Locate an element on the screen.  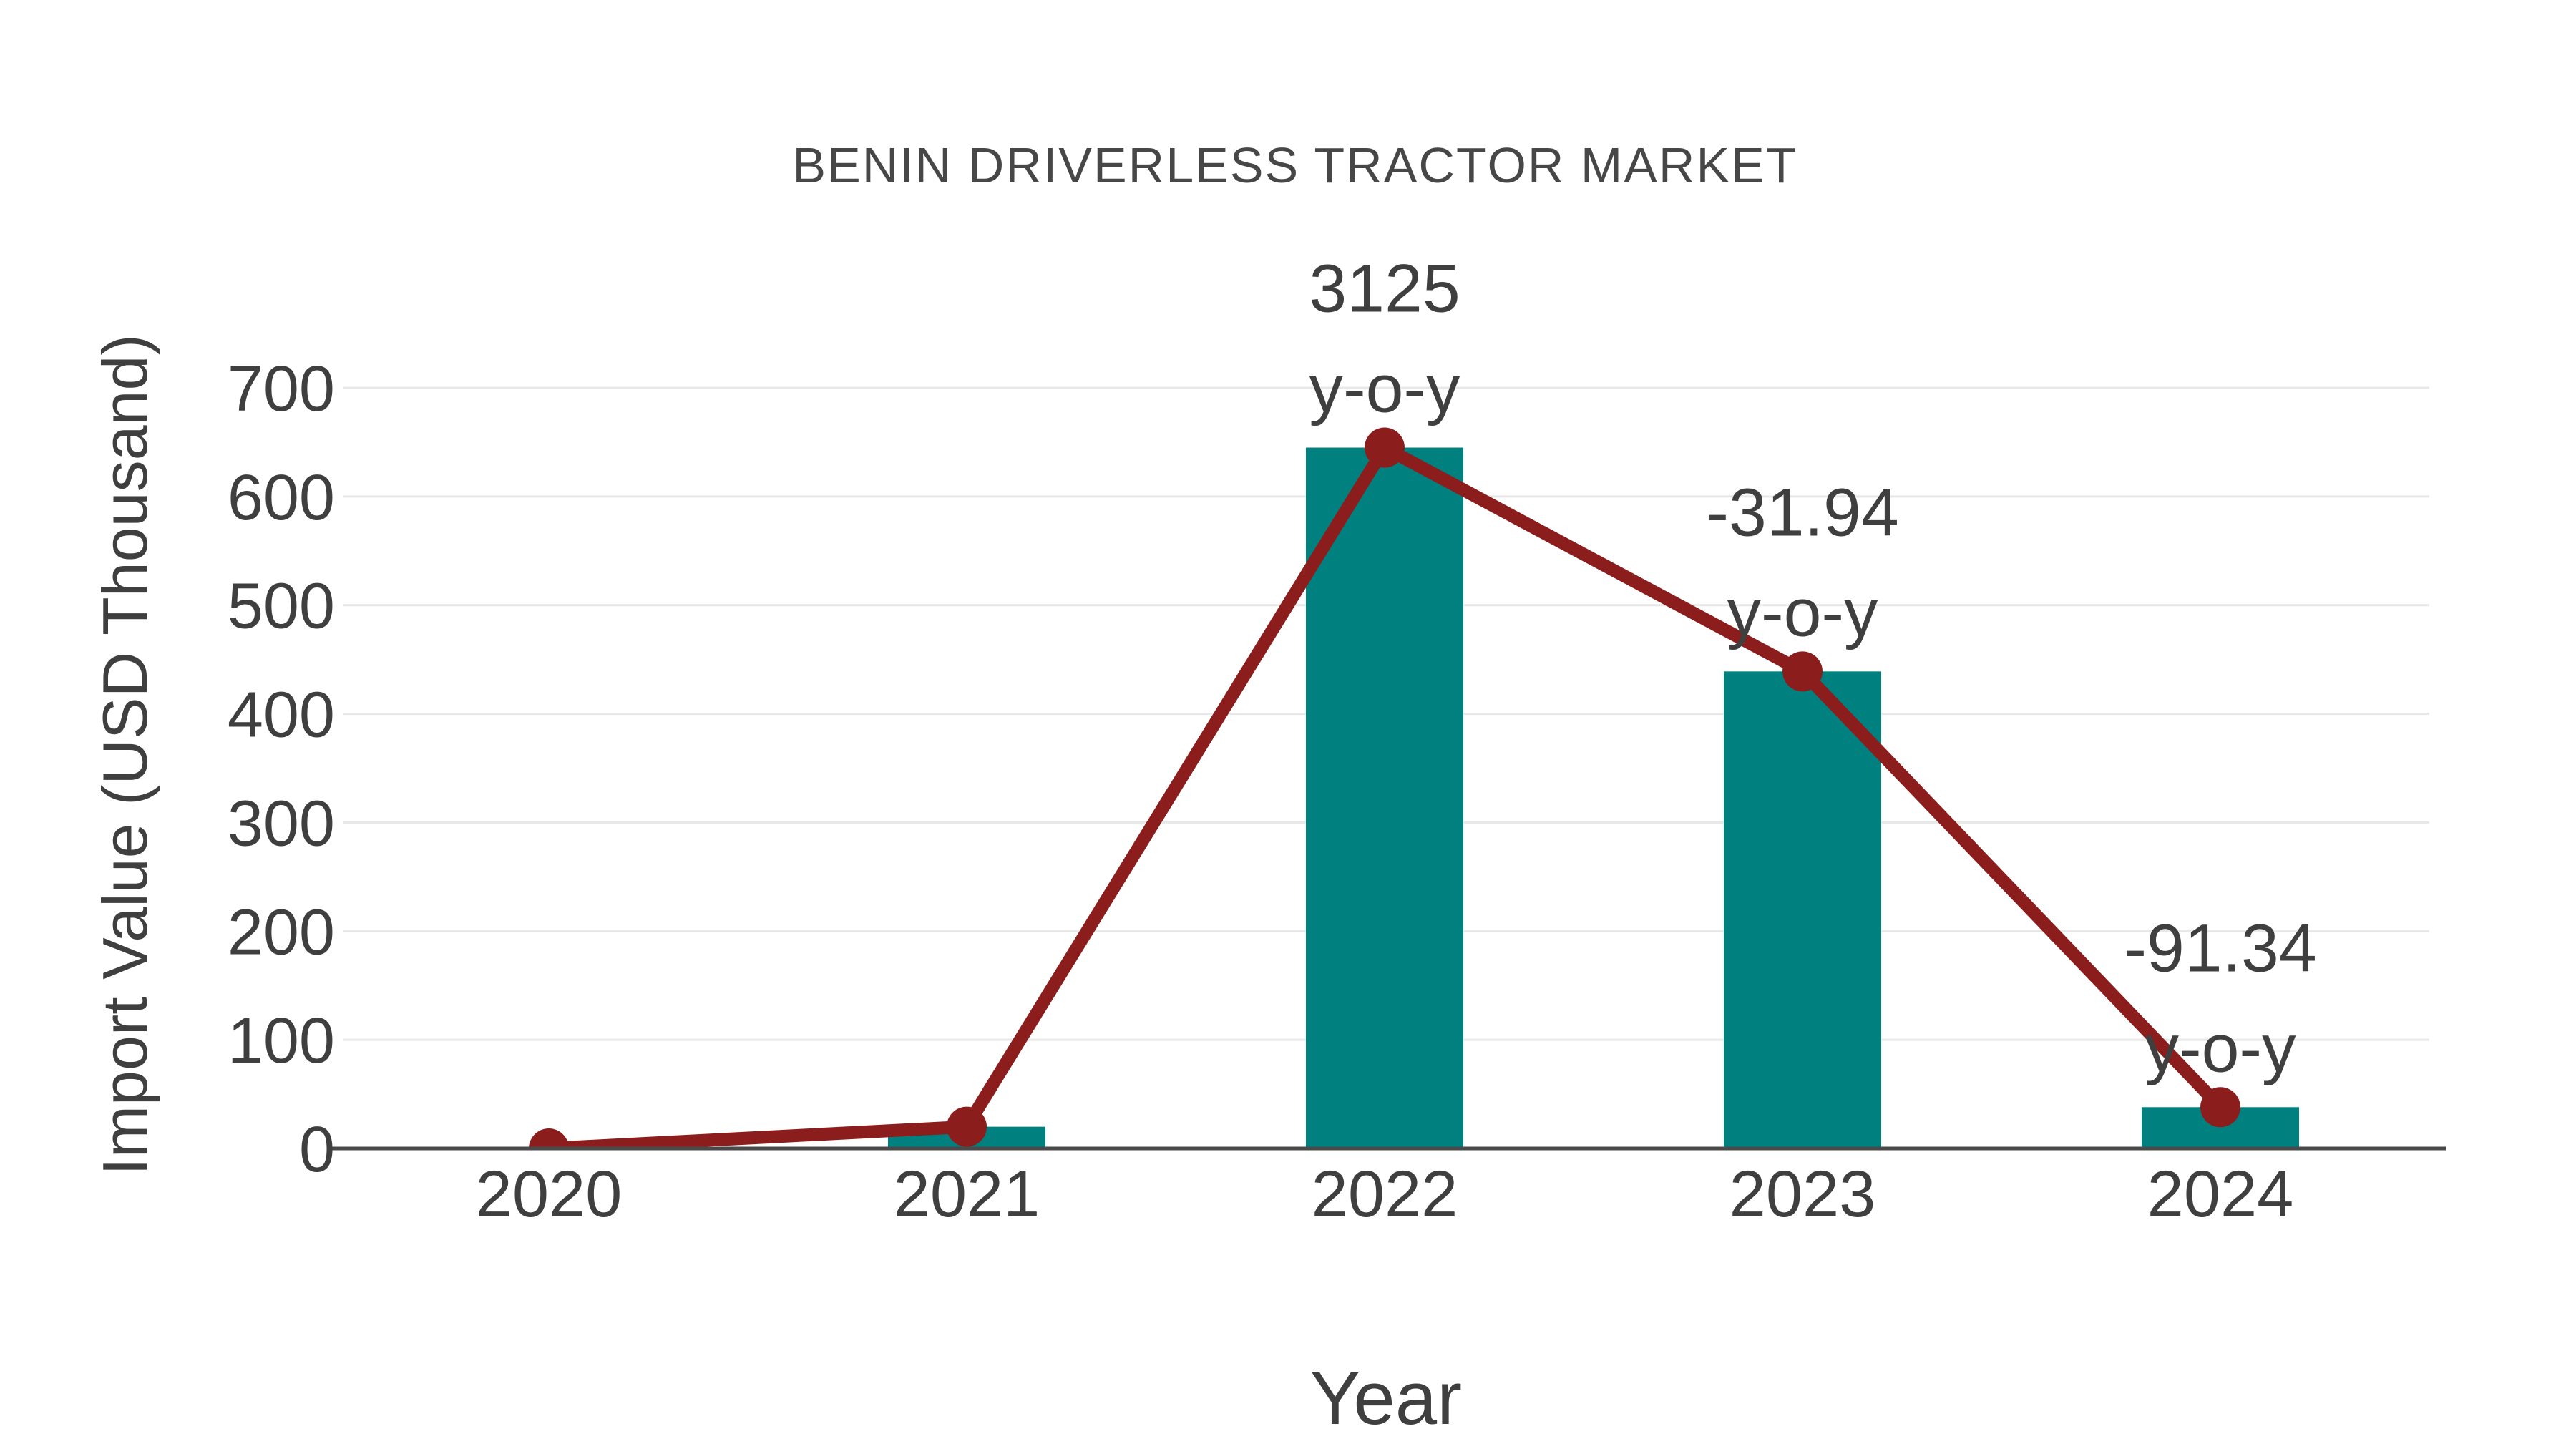
chart-title: BENIN DRIVERLESS TRACTOR MARKET is located at coordinates (1294, 165).